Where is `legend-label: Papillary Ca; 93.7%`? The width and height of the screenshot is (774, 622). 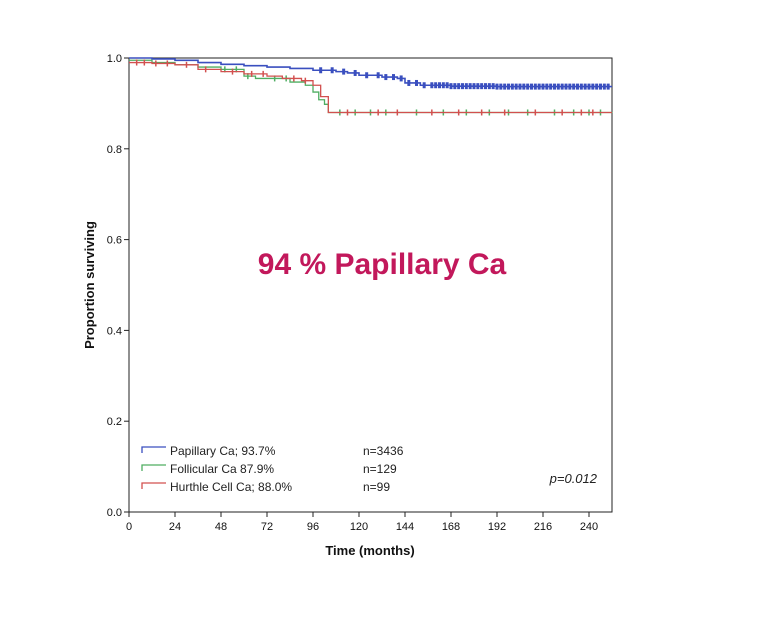 legend-label: Papillary Ca; 93.7% is located at coordinates (223, 451).